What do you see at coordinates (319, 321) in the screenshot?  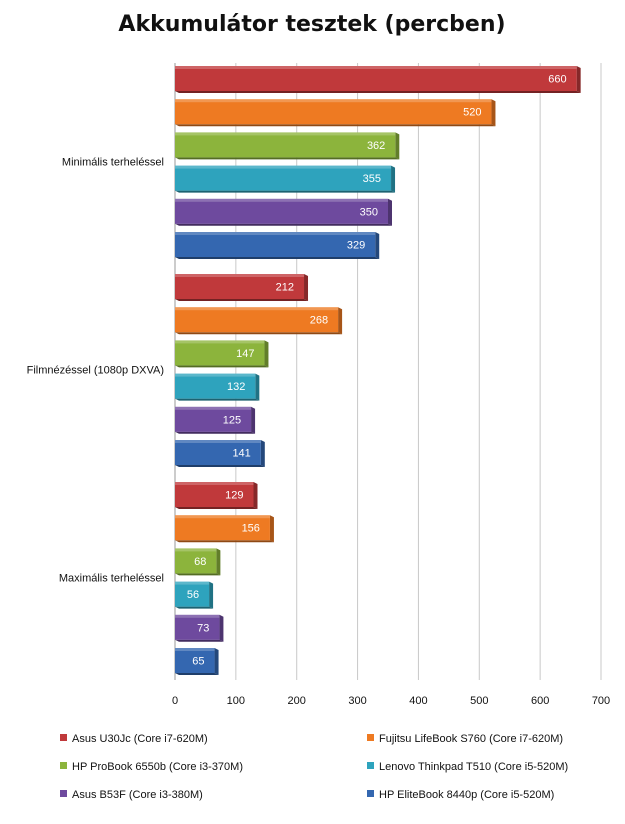 I see `data-label: 268` at bounding box center [319, 321].